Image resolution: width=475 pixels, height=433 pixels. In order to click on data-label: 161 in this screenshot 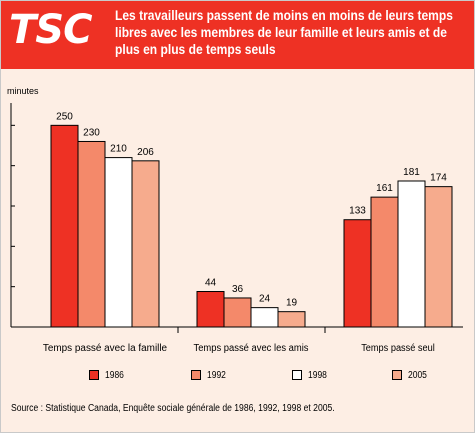, I will do `click(384, 188)`.